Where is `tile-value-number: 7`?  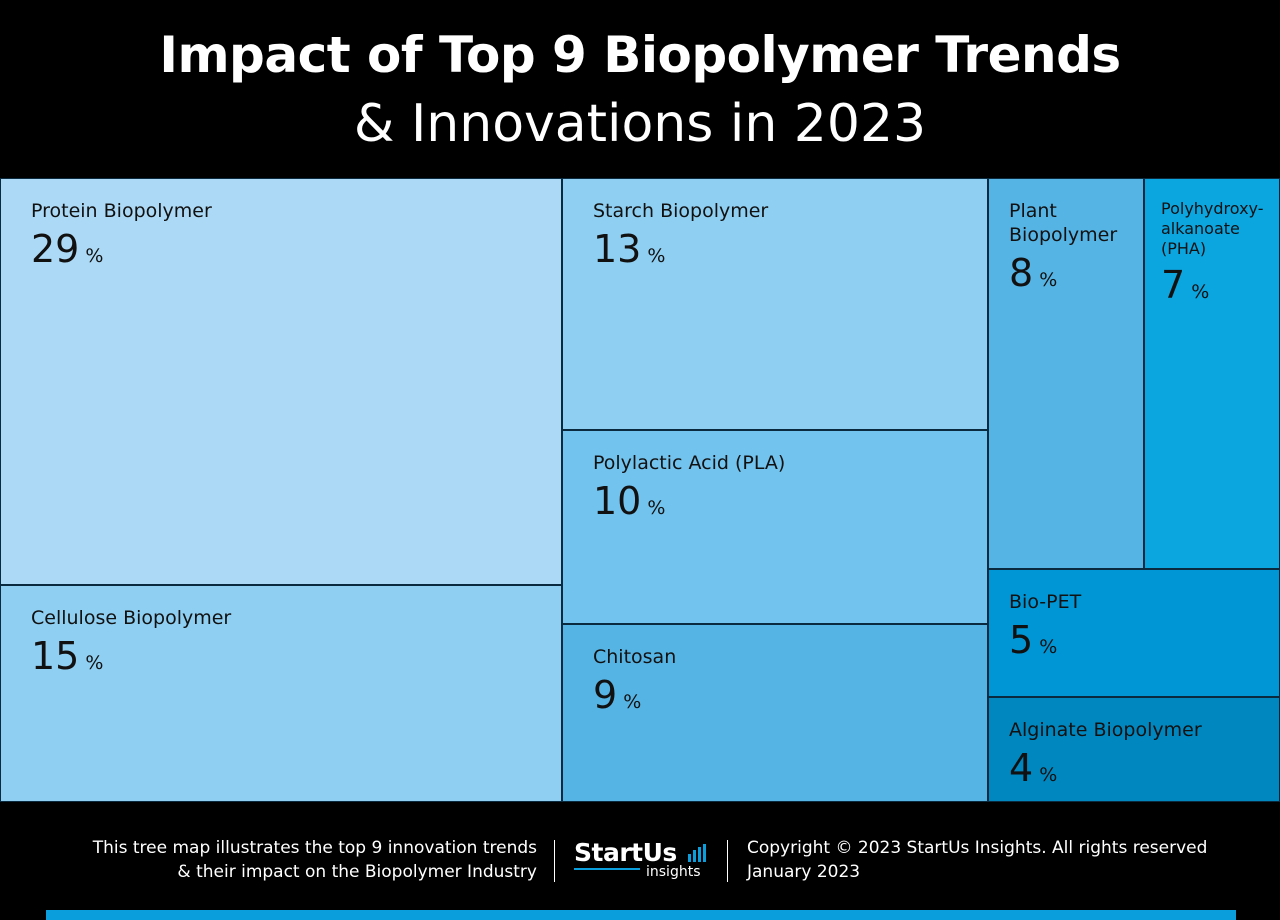
tile-value-number: 7 is located at coordinates (1173, 285).